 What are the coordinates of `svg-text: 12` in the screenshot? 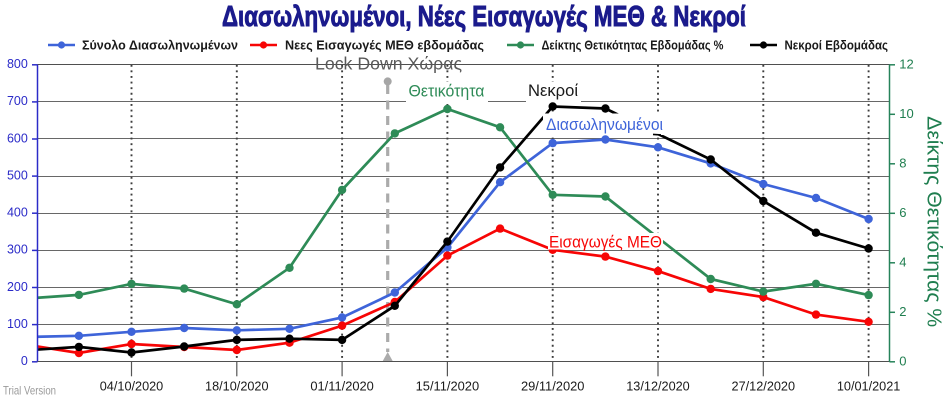 It's located at (906, 63).